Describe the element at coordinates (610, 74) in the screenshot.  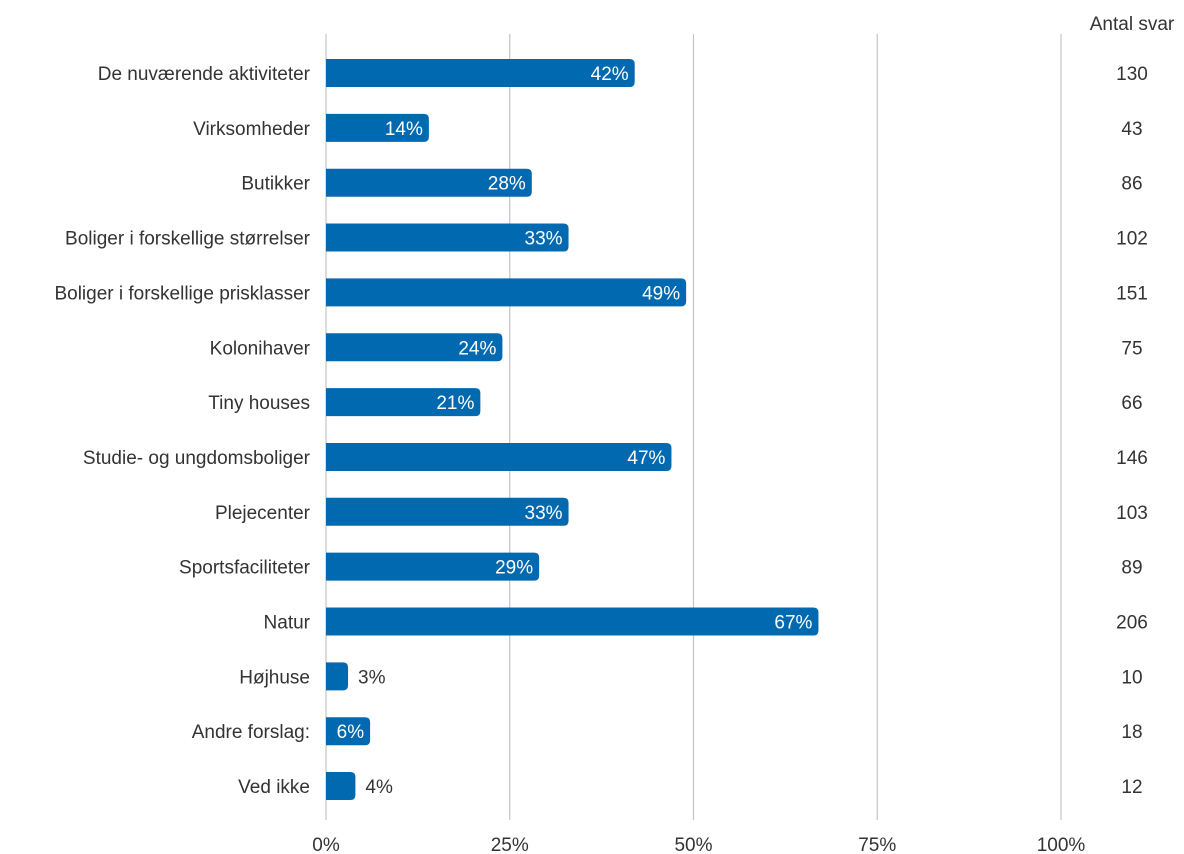
I see `bar-value-label: 42%` at that location.